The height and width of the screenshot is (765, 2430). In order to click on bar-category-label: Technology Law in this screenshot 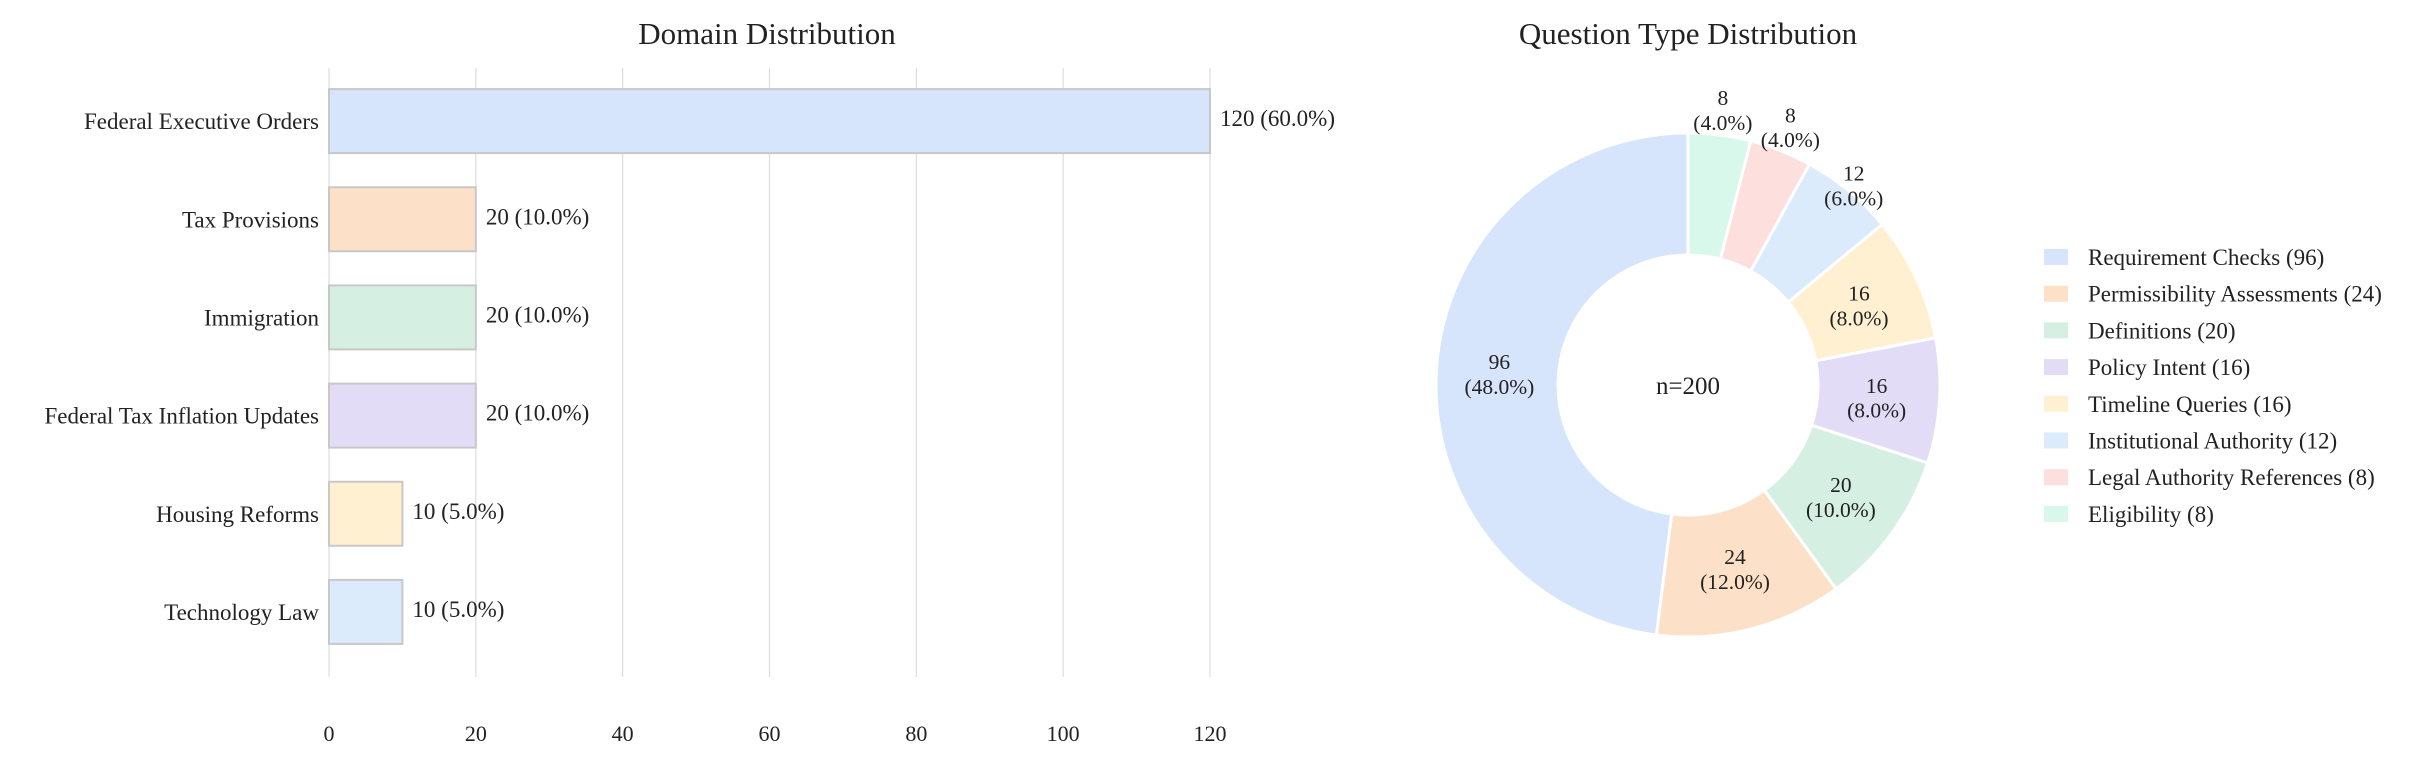, I will do `click(241, 612)`.